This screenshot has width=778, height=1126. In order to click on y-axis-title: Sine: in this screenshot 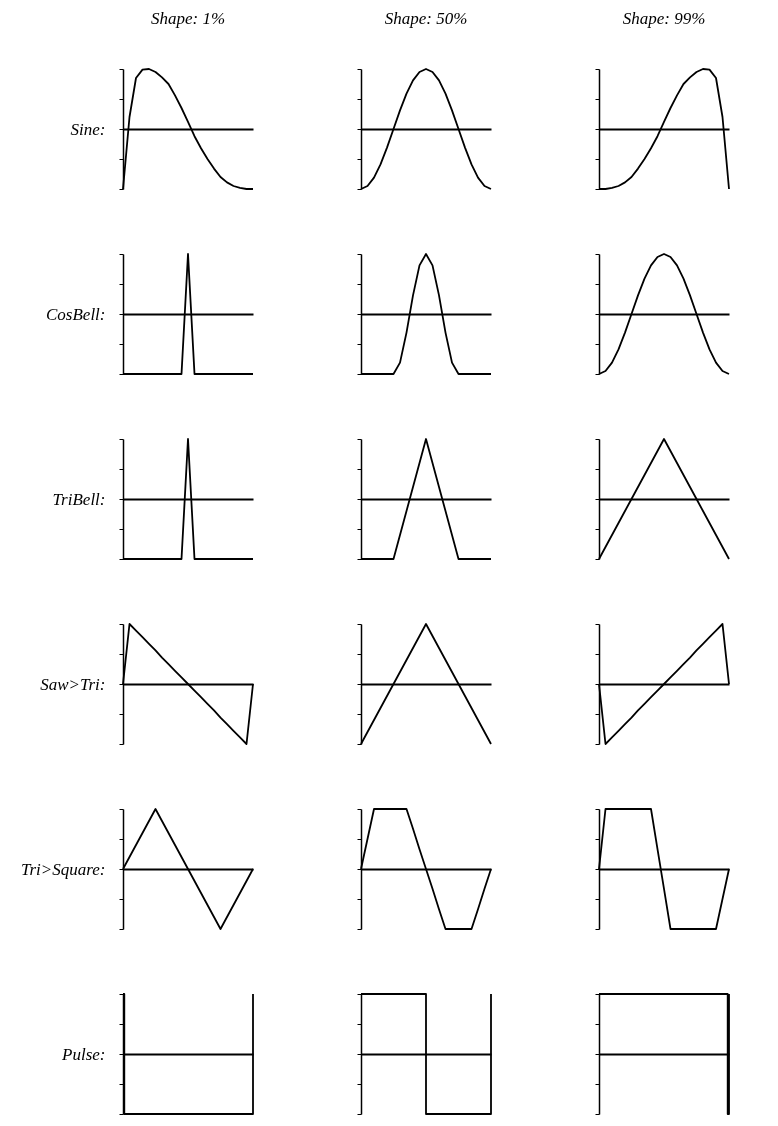, I will do `click(88, 129)`.